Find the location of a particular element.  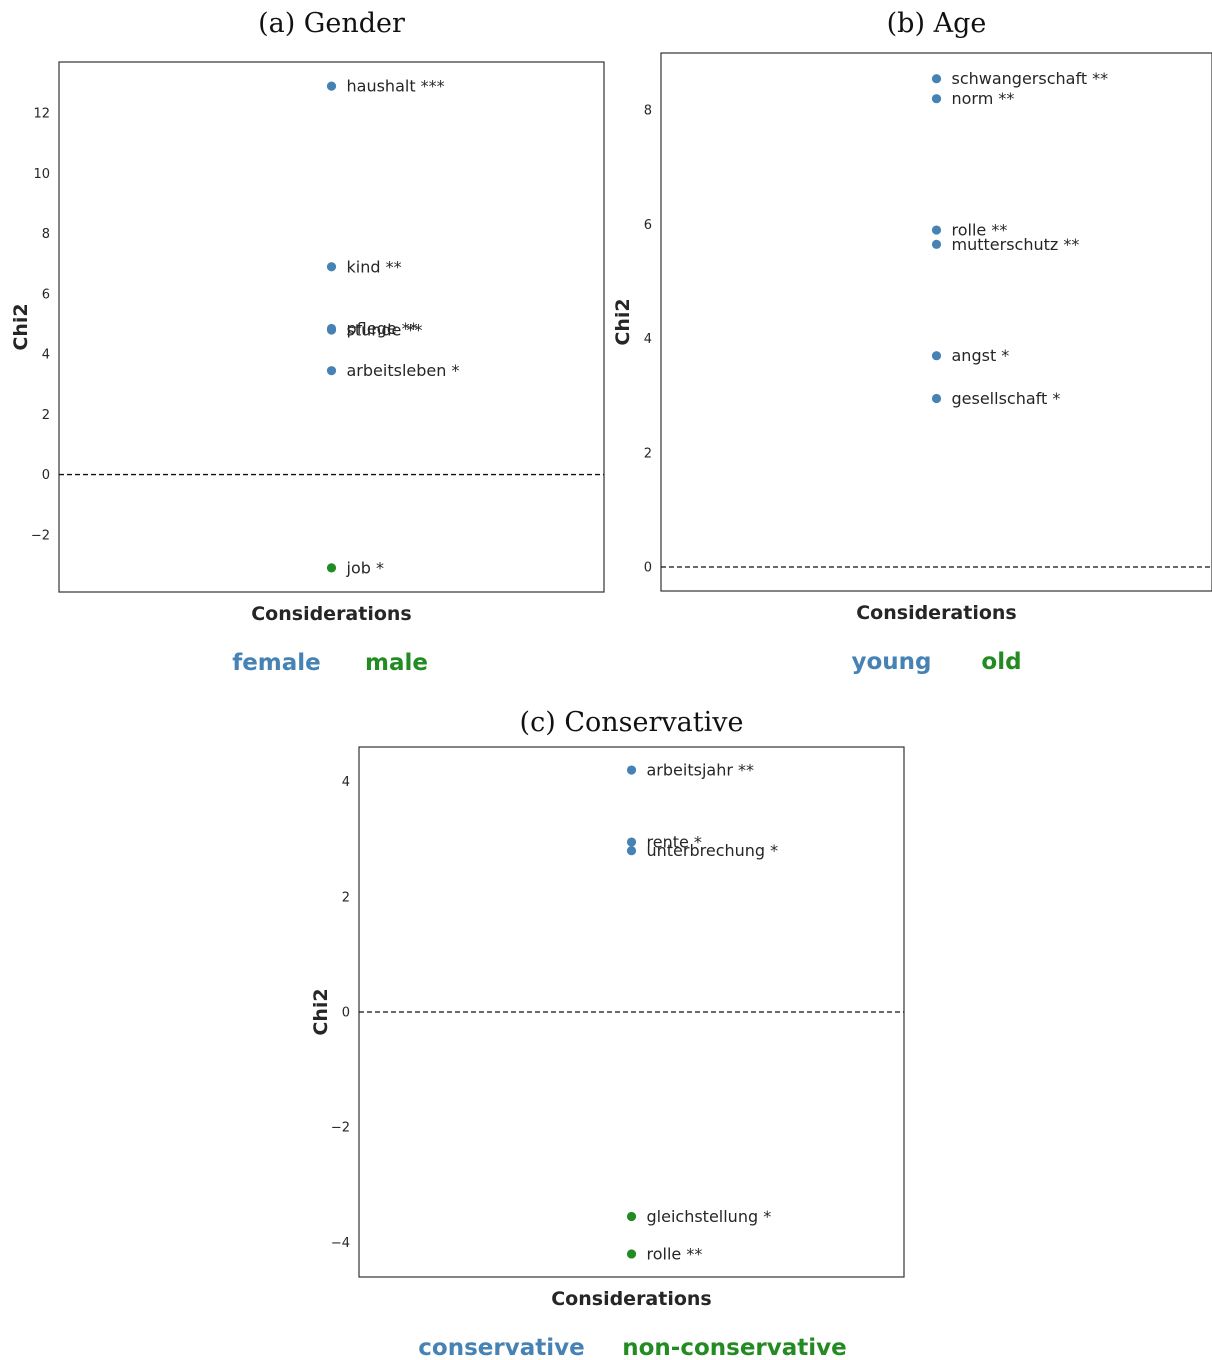

data-point-label: mutterschutz ** is located at coordinates (1016, 244).